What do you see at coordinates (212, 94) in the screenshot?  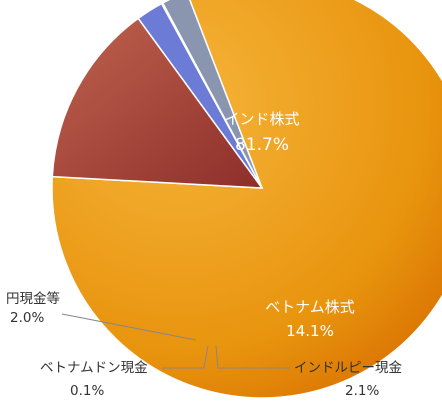 I see `slice-yen-cash` at bounding box center [212, 94].